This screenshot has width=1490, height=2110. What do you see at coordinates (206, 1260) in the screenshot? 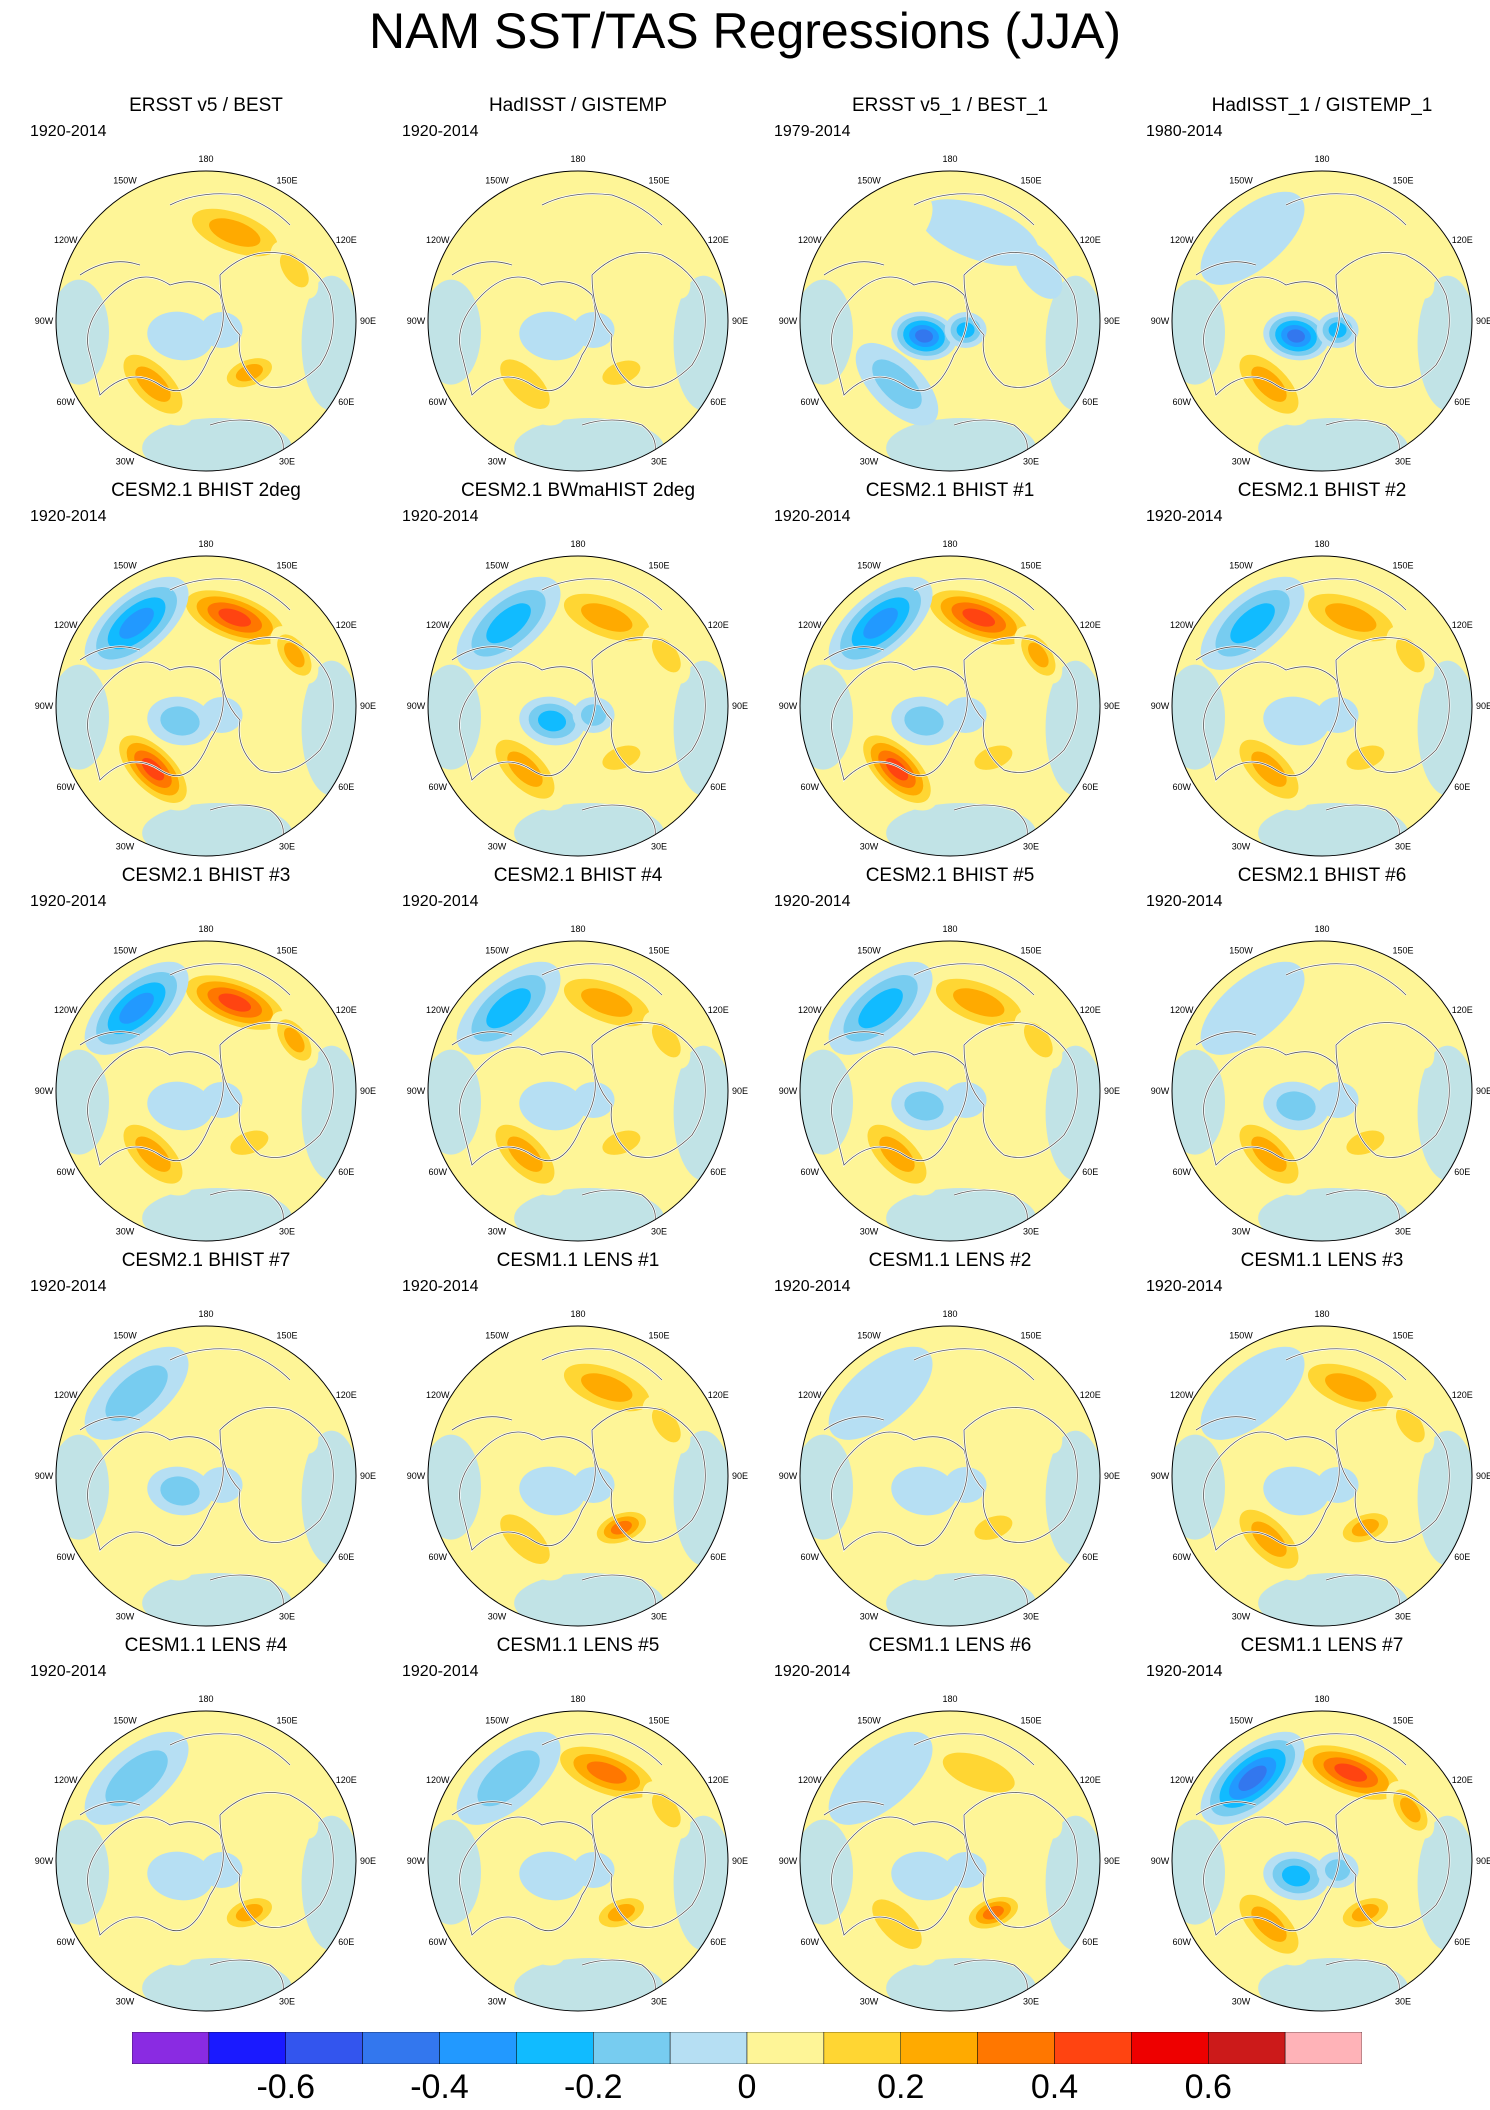
I see `panel-title: CESM2.1 BHIST #7` at bounding box center [206, 1260].